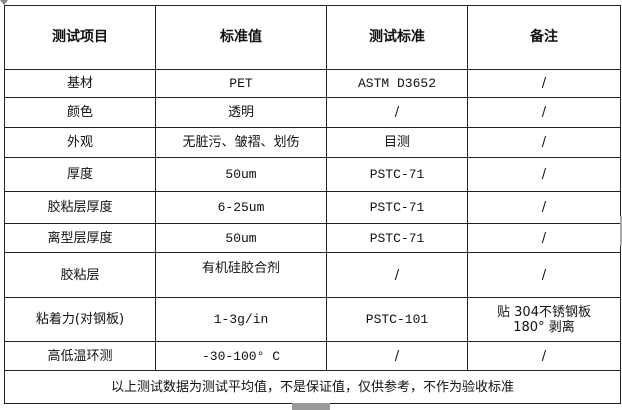 Image resolution: width=622 pixels, height=410 pixels. I want to click on cell: -30-100° C, so click(241, 356).